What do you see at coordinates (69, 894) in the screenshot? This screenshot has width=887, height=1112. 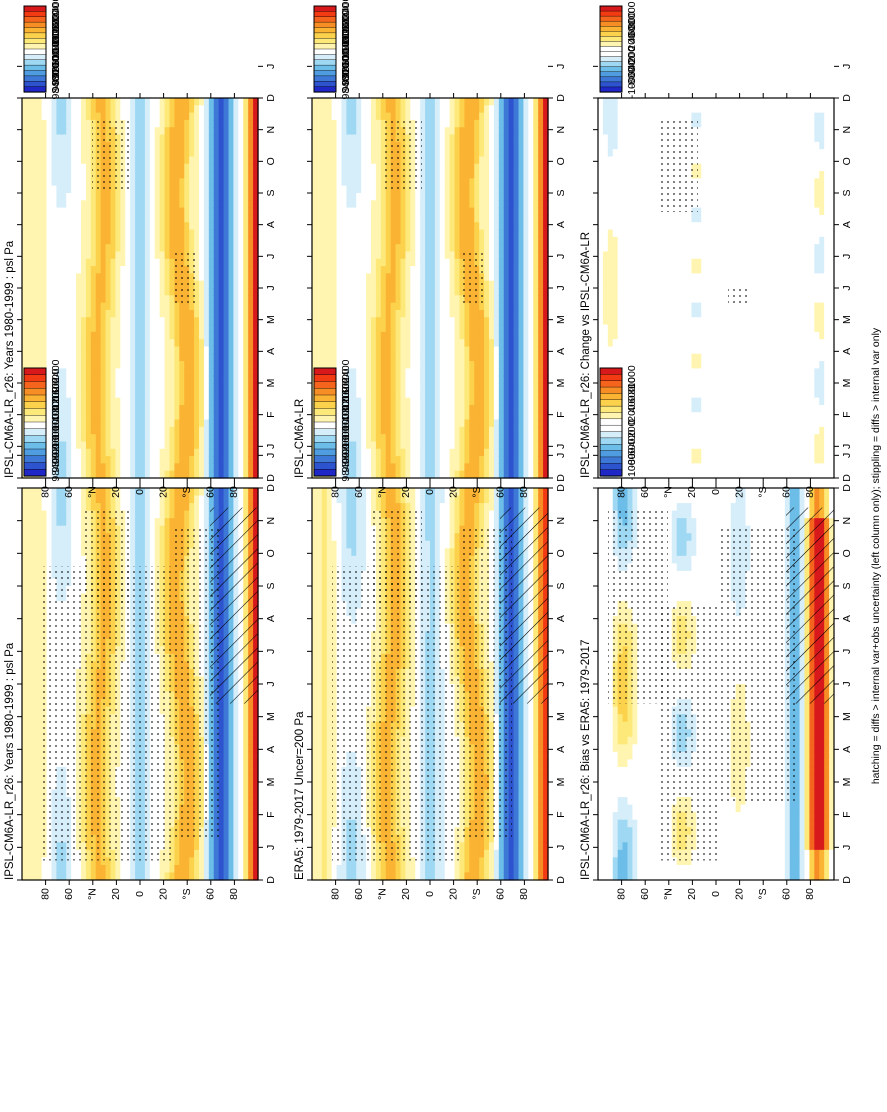 I see `lat-tick-label: 60` at bounding box center [69, 894].